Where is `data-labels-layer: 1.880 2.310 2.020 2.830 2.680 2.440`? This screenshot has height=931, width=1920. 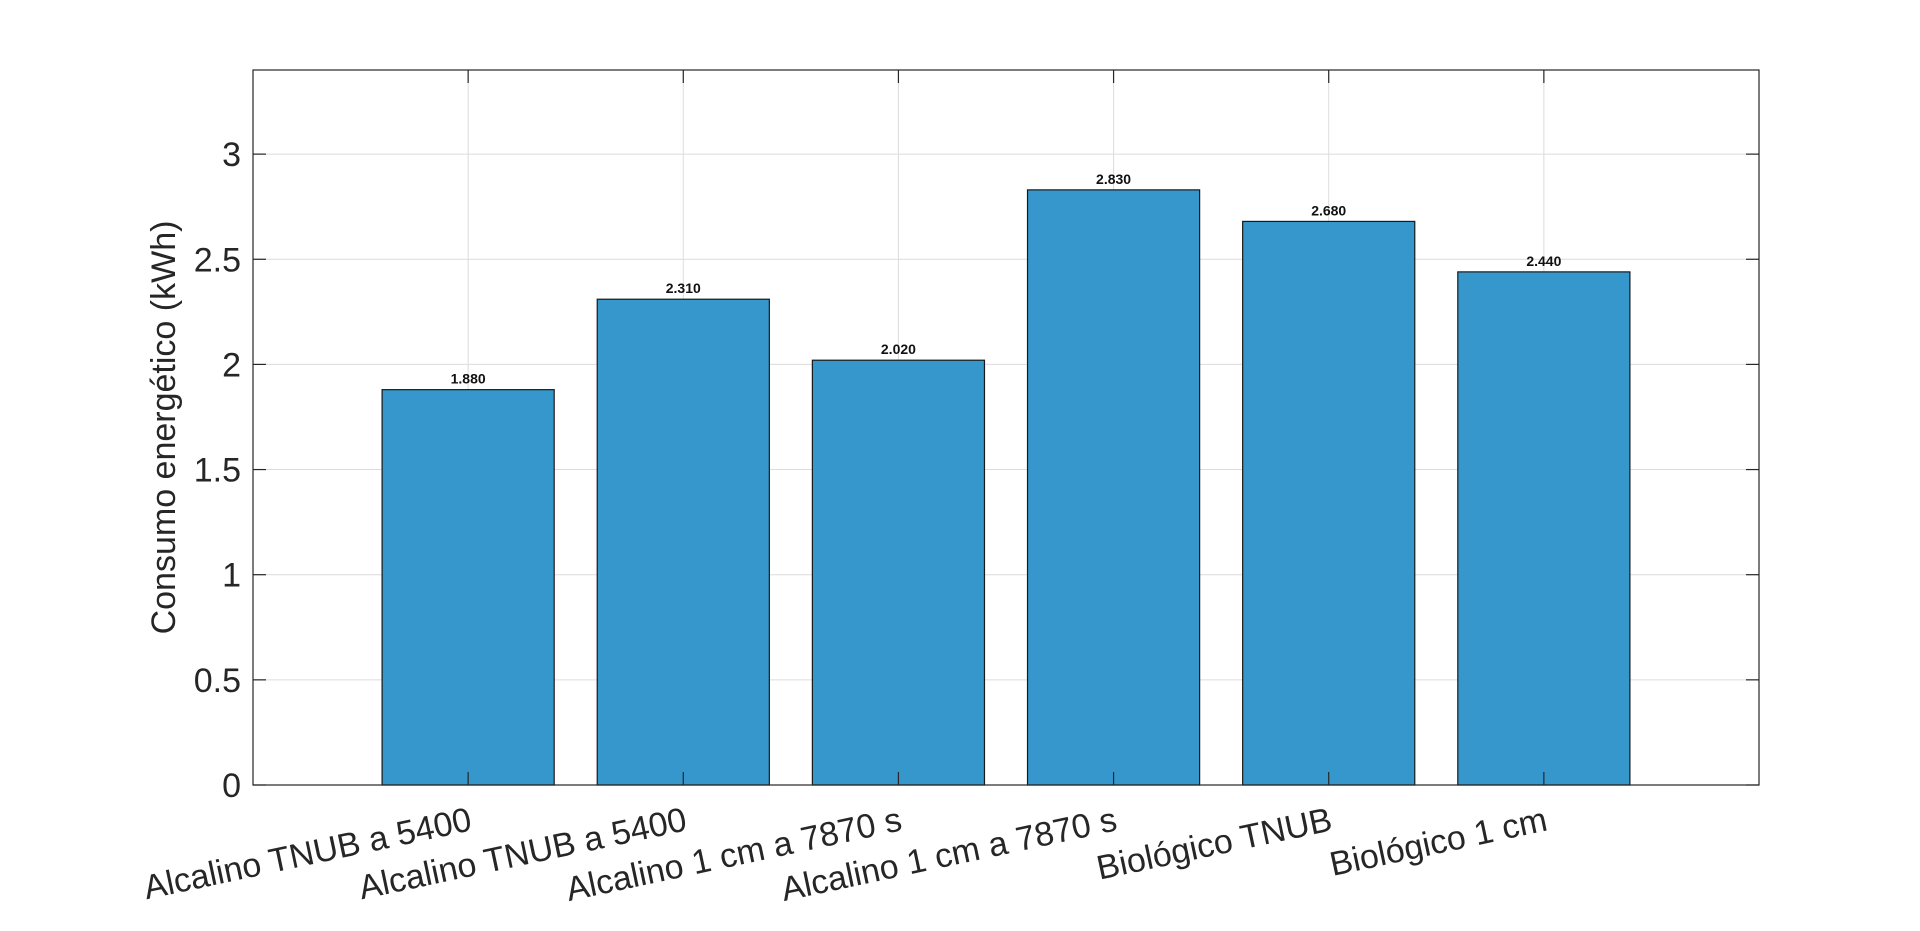
data-labels-layer: 1.880 2.310 2.020 2.830 2.680 2.440 is located at coordinates (1006, 279).